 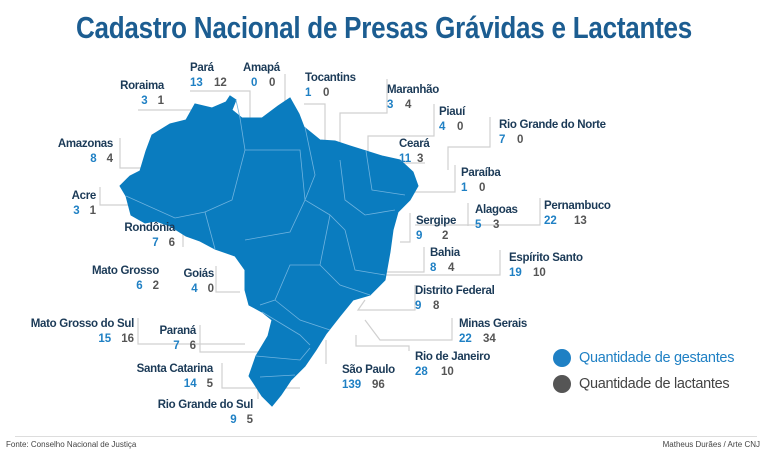 I want to click on state-label-rio-de-janeiro: Rio de Janeiro 28 10, so click(x=453, y=364).